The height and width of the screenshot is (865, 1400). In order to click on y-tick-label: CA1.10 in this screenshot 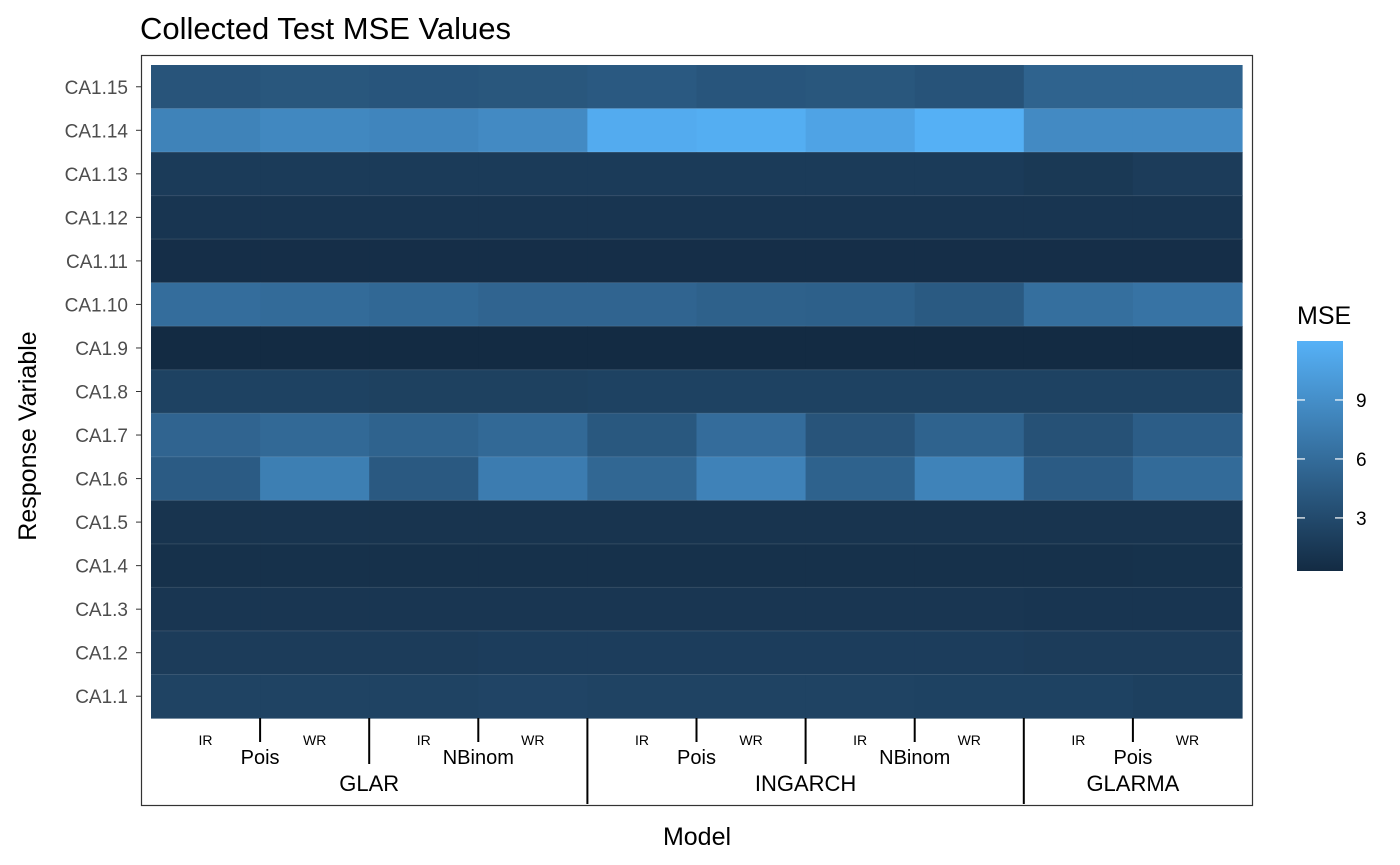, I will do `click(96, 305)`.